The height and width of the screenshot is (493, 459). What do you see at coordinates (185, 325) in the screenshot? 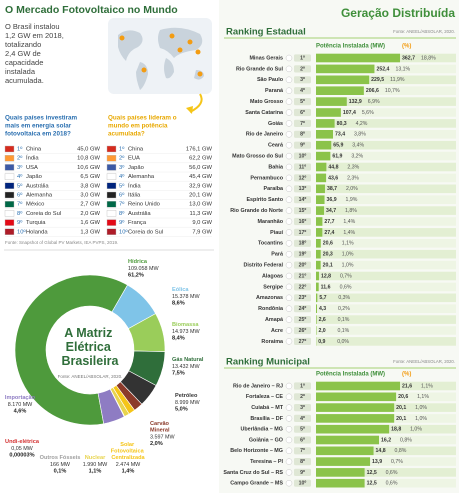
I see `segment-name: Biomassa` at bounding box center [185, 325].